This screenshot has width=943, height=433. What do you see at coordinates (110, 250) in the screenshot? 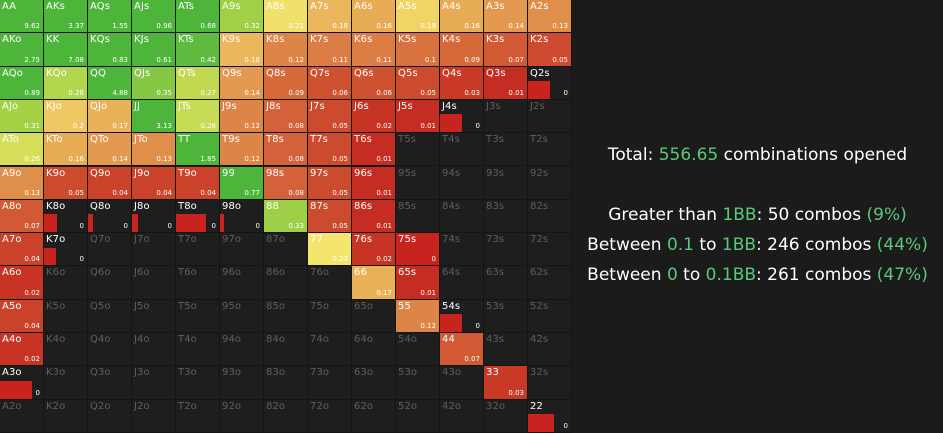
I see `hand-cell: Q7o` at bounding box center [110, 250].